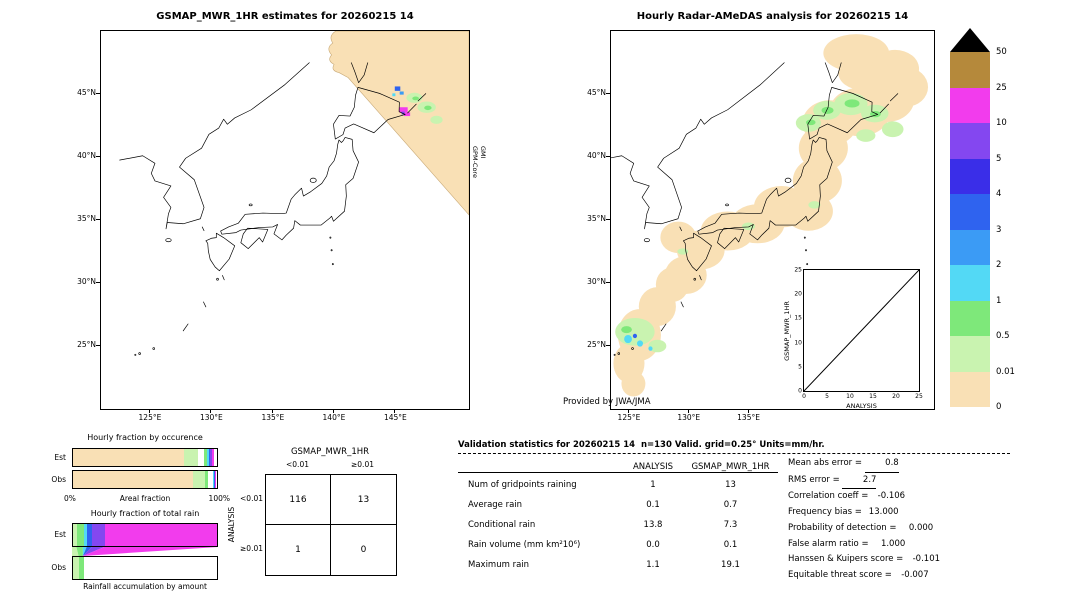  What do you see at coordinates (883, 512) in the screenshot?
I see `metric-value: 13.000` at bounding box center [883, 512].